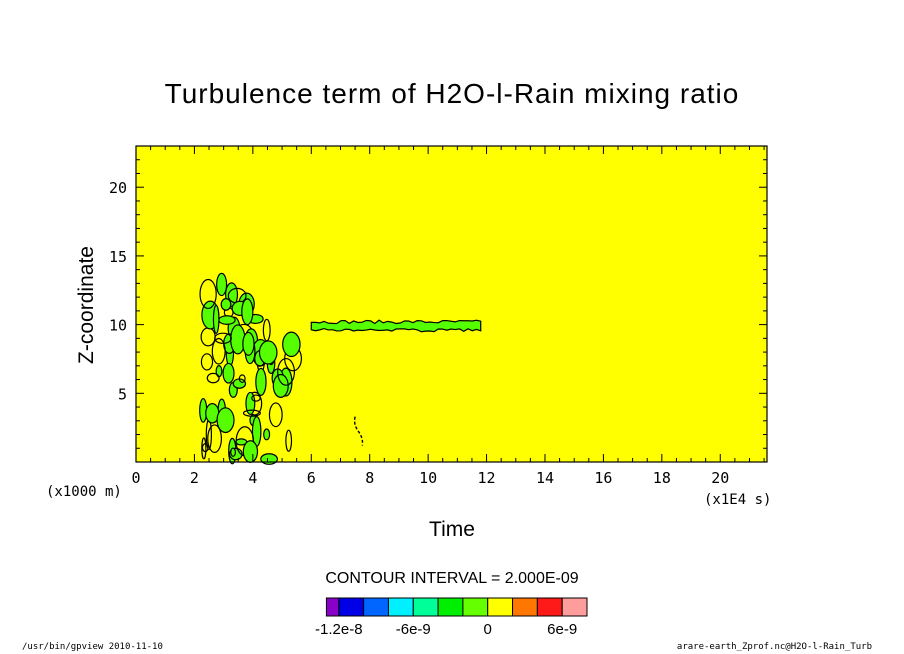 This screenshot has height=654, width=904. What do you see at coordinates (84, 492) in the screenshot?
I see `y-axis-unit-label: (x1000 m)` at bounding box center [84, 492].